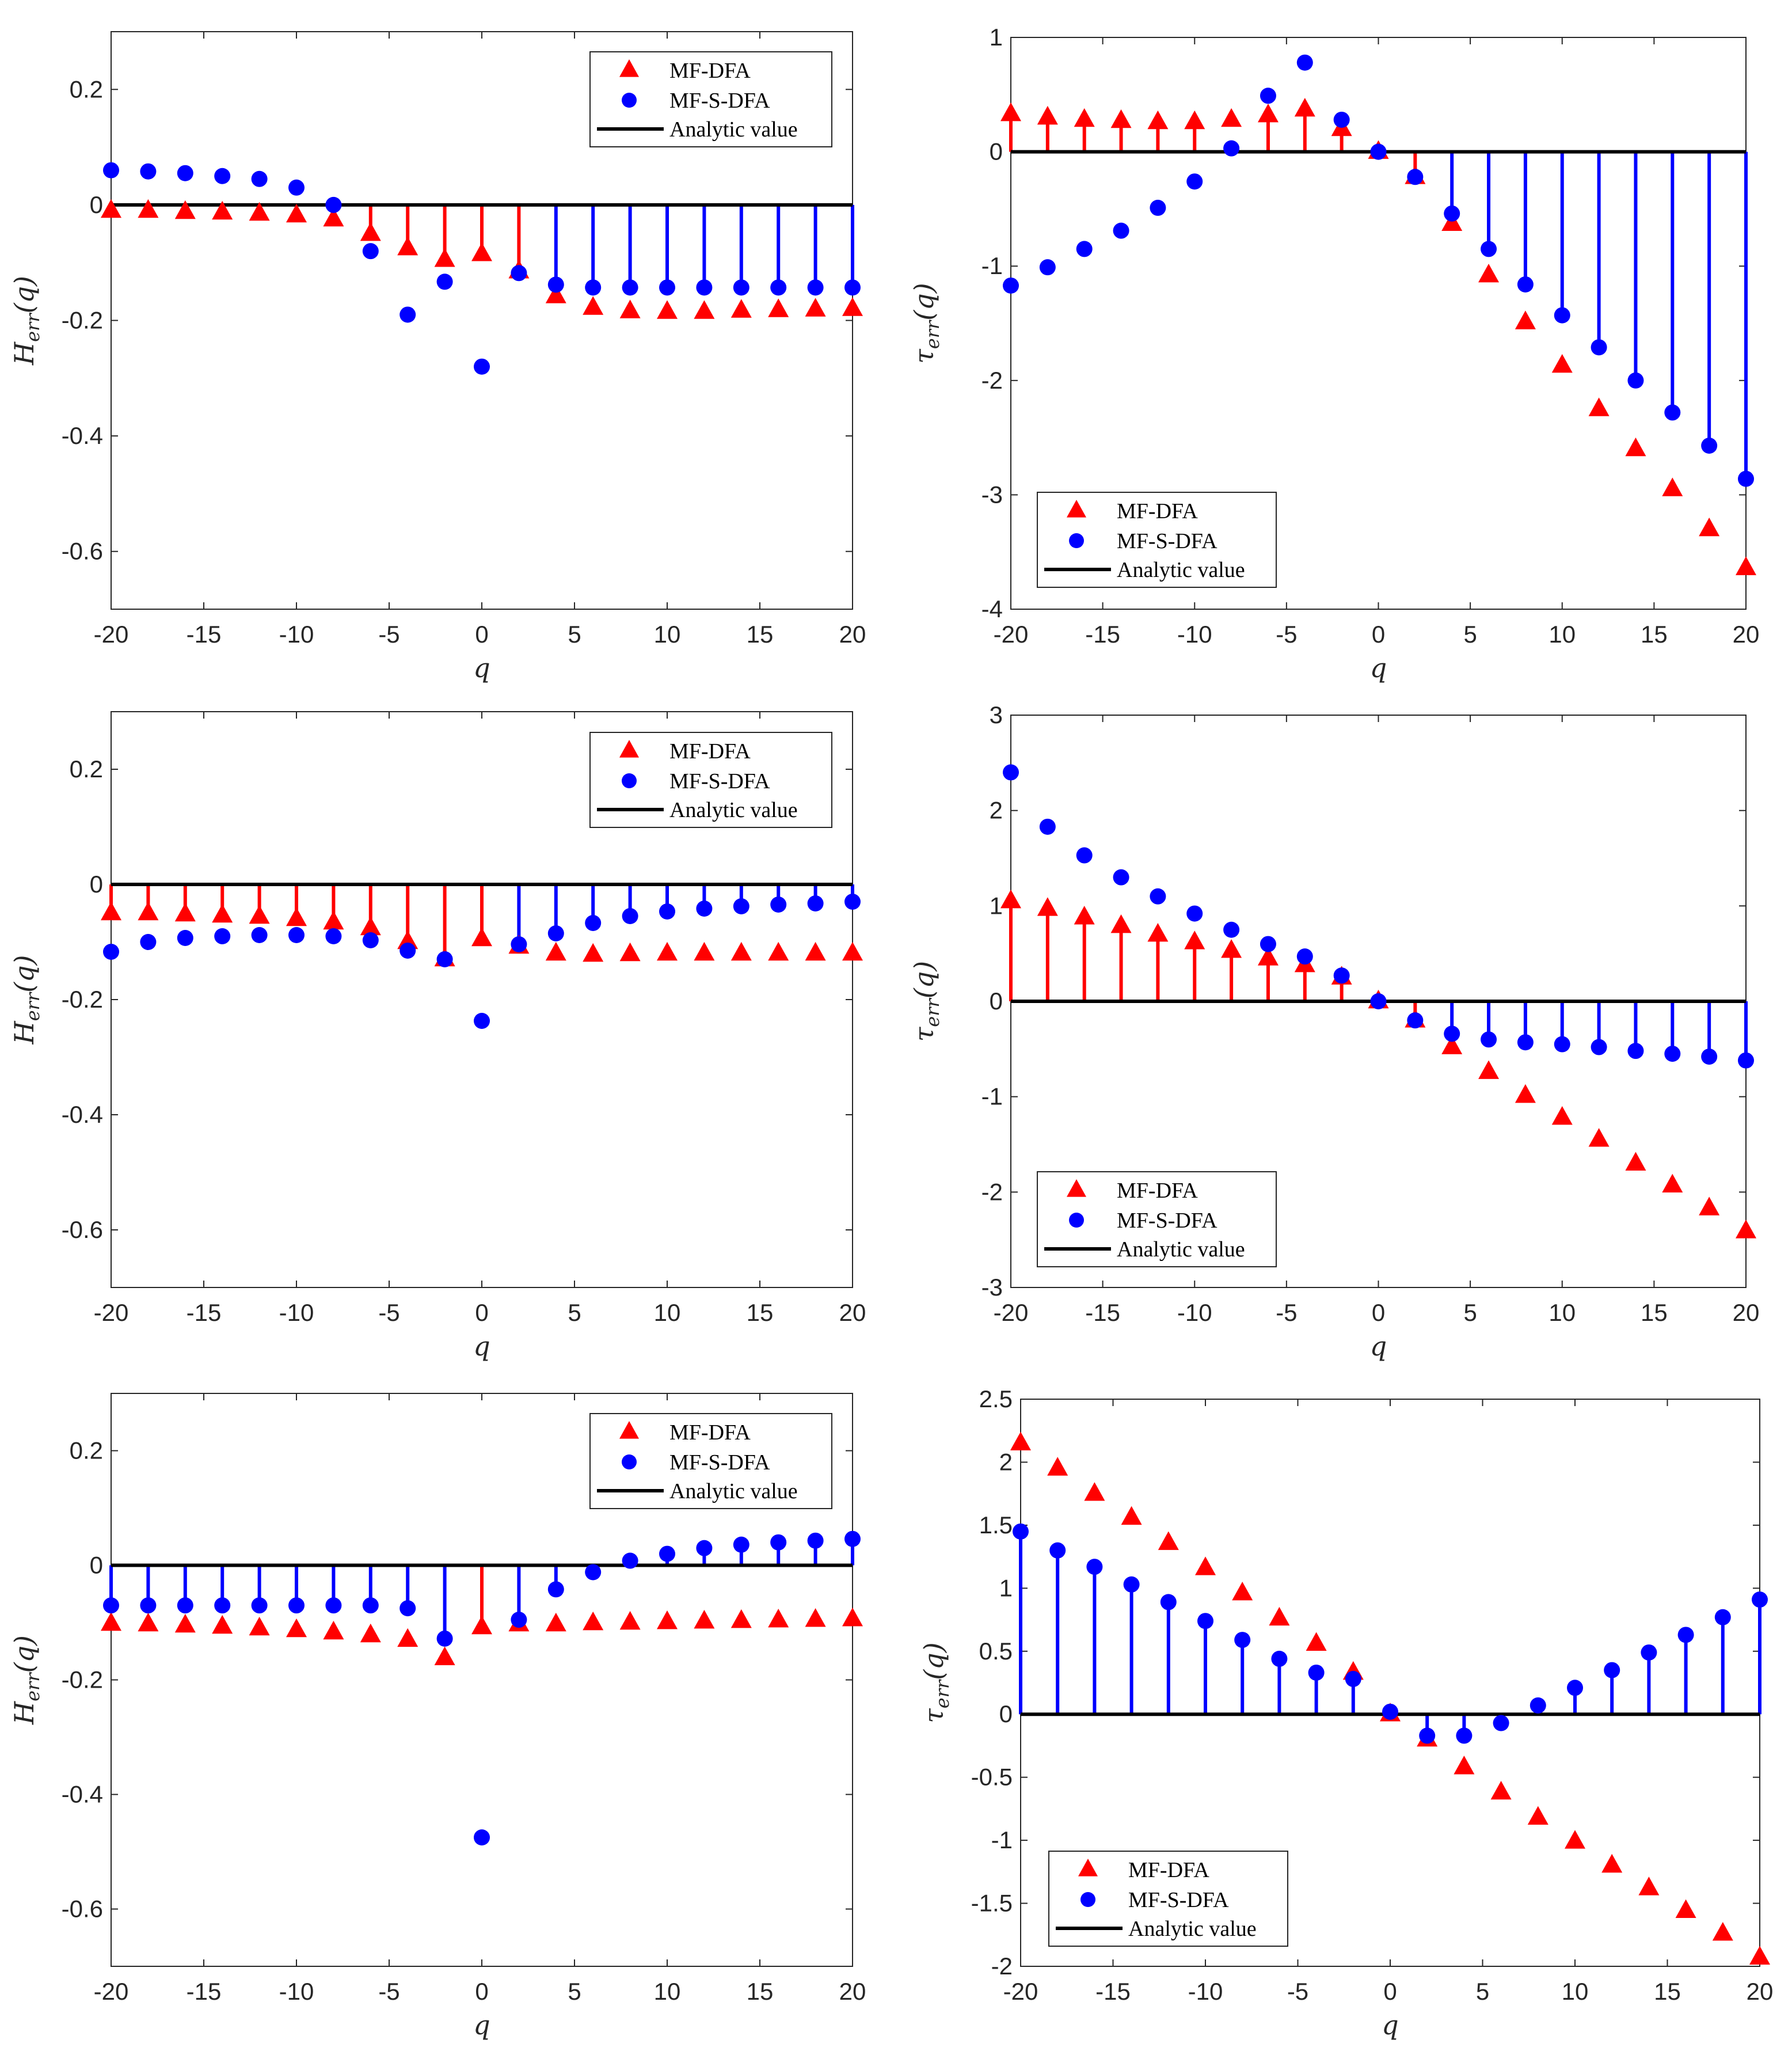 Image resolution: width=1792 pixels, height=2055 pixels. I want to click on y-axis-label: Herr(q), so click(26, 1000).